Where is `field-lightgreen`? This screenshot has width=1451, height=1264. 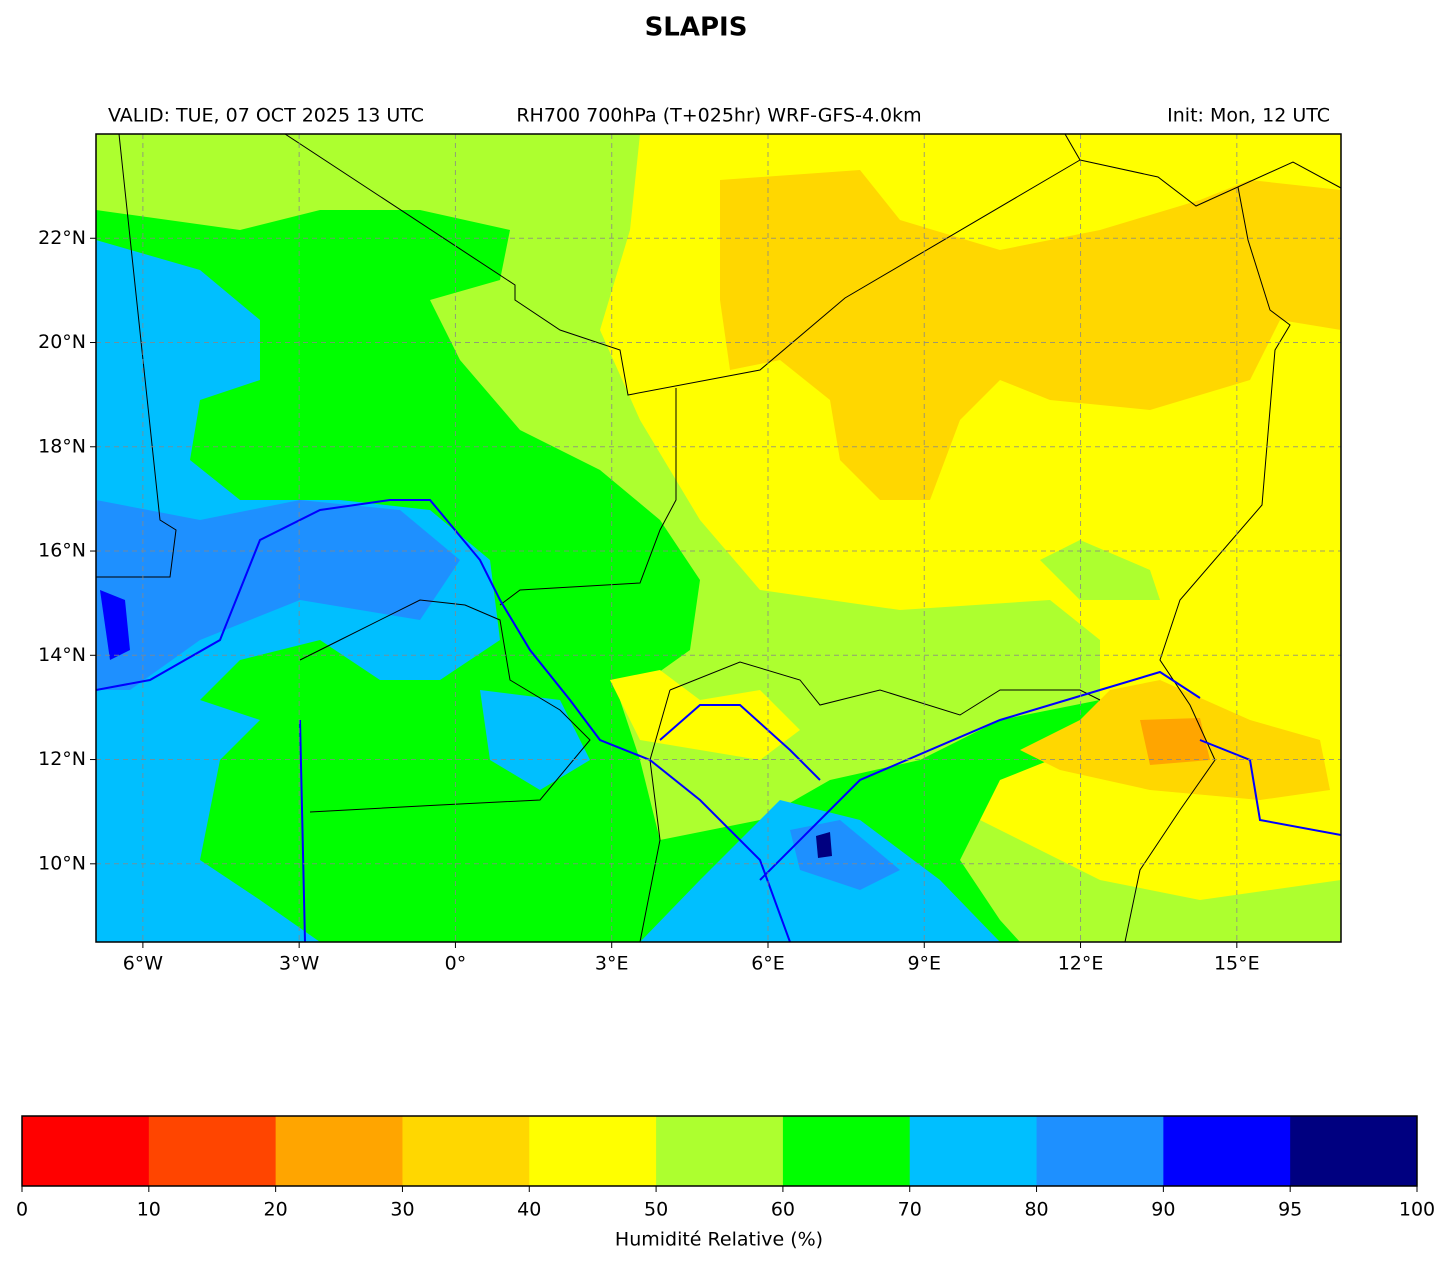
field-lightgreen is located at coordinates (1100, 570).